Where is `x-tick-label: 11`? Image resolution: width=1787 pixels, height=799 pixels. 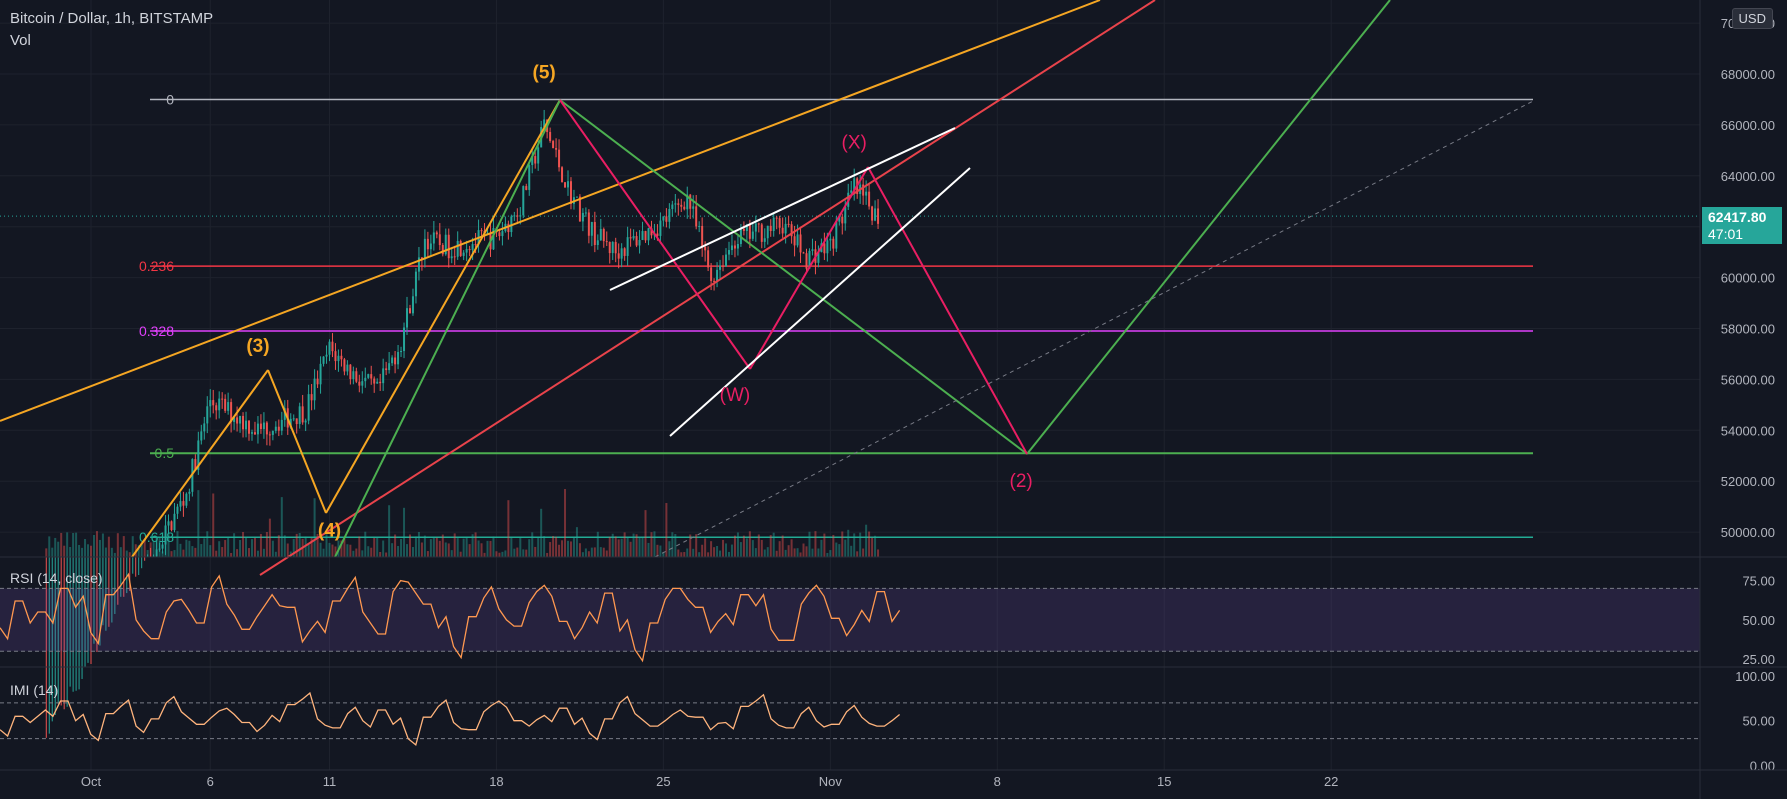 x-tick-label: 11 is located at coordinates (330, 781).